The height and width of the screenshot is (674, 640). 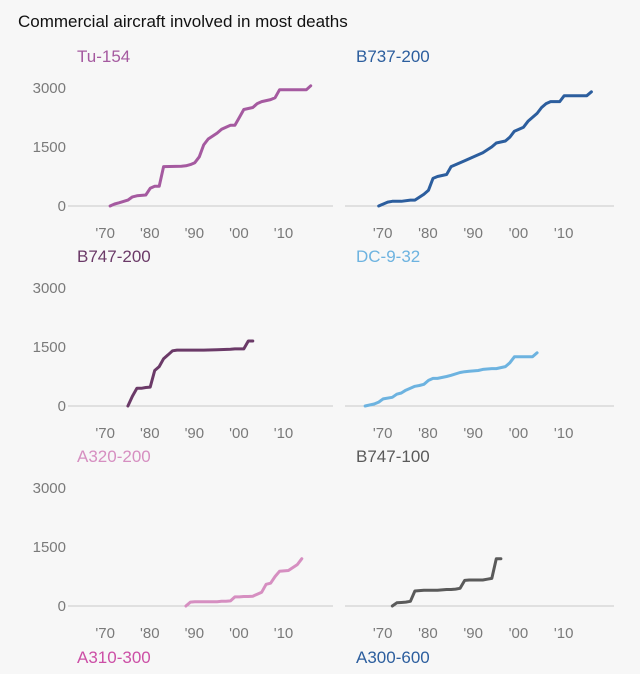 What do you see at coordinates (114, 456) in the screenshot?
I see `panel-label: A320-200` at bounding box center [114, 456].